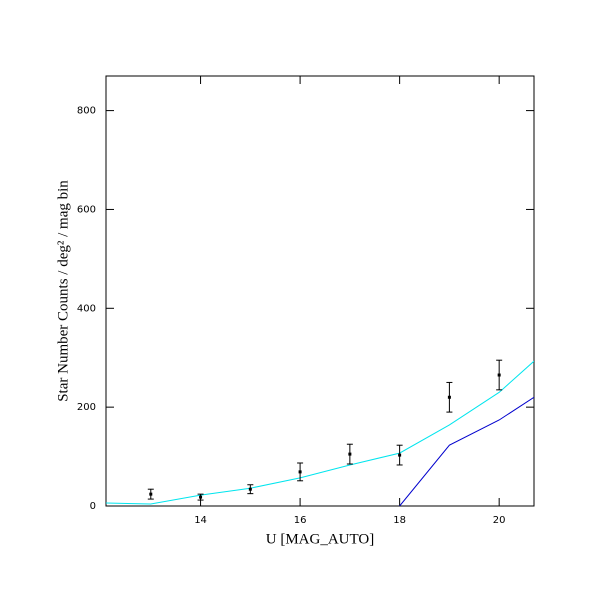 The height and width of the screenshot is (611, 611). I want to click on model-line, so click(466, 451).